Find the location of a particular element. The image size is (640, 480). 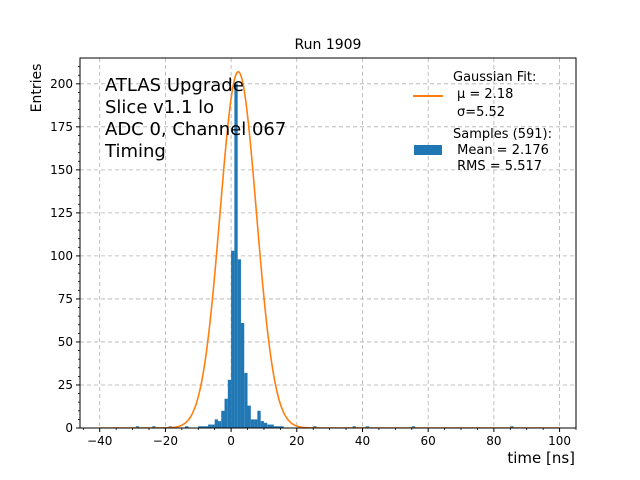

y-tick-label: 50 is located at coordinates (65, 342).